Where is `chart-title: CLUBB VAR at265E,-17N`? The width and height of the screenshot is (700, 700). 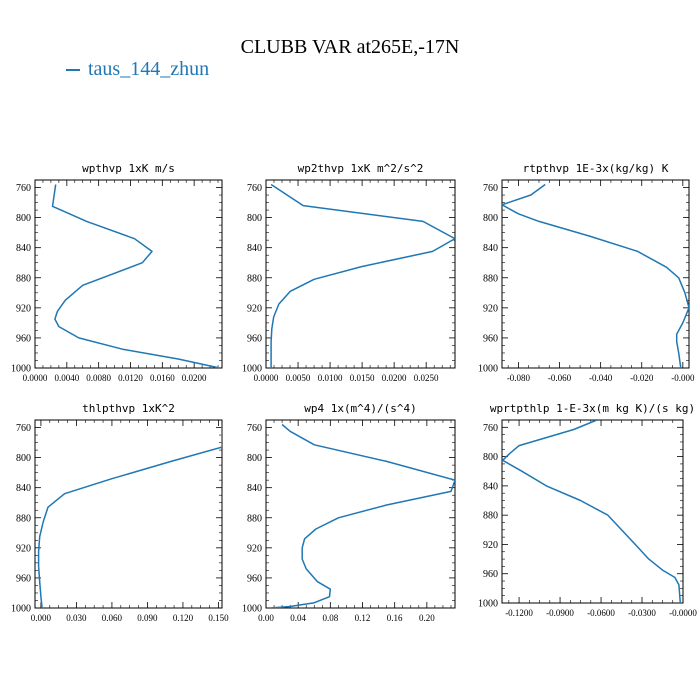
chart-title: CLUBB VAR at265E,-17N is located at coordinates (350, 47).